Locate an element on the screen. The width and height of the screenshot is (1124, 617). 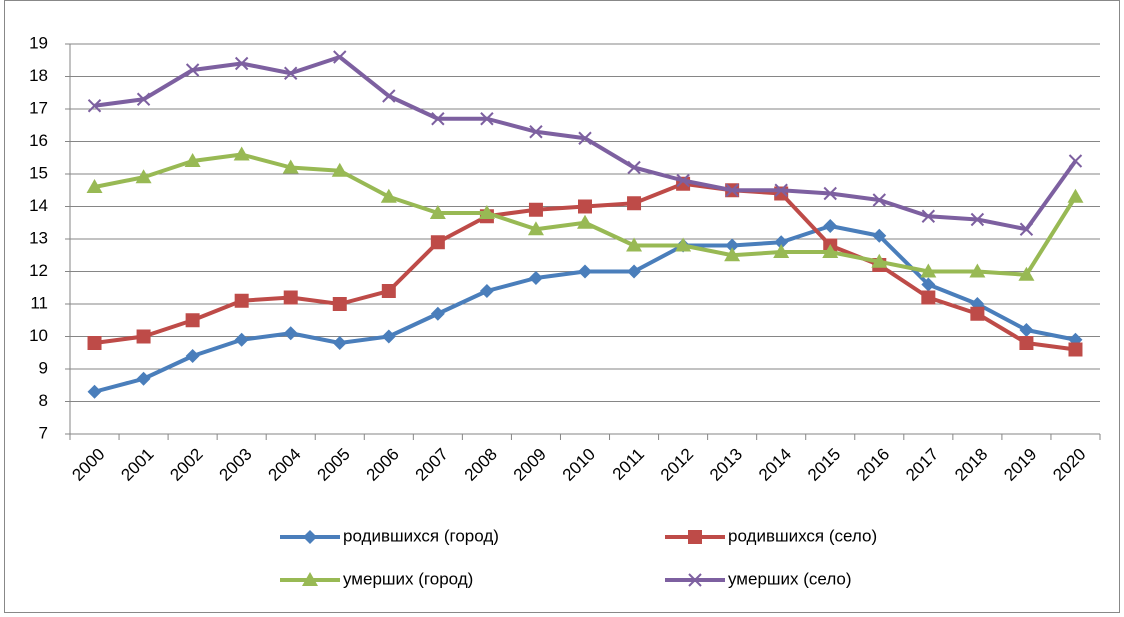
legend-label: умерших (село) is located at coordinates (790, 578).